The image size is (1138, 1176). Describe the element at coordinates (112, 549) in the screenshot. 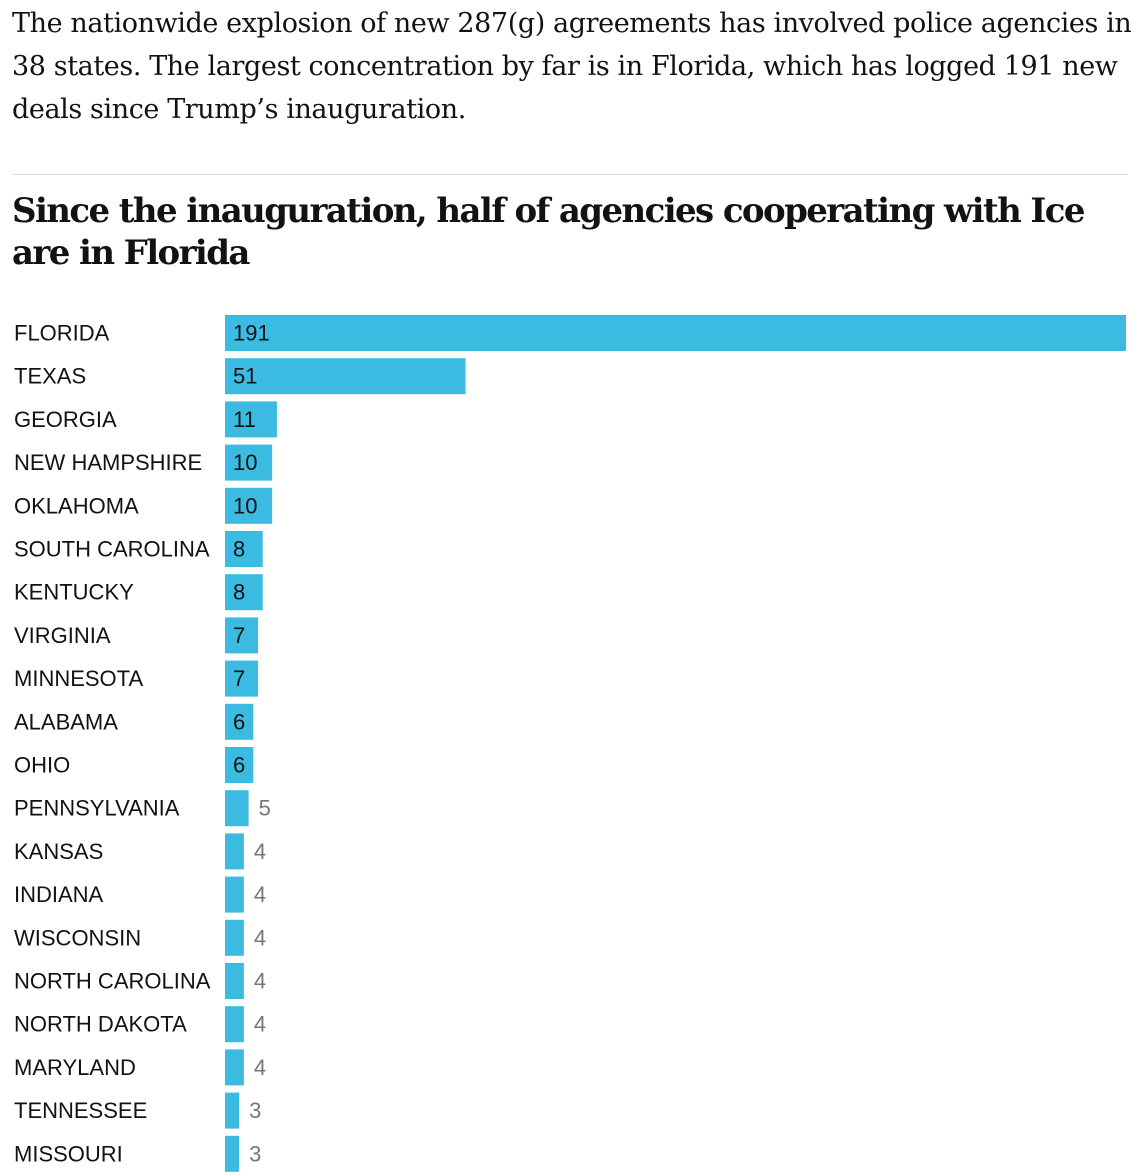

I see `category-label: SOUTH CAROLINA` at that location.